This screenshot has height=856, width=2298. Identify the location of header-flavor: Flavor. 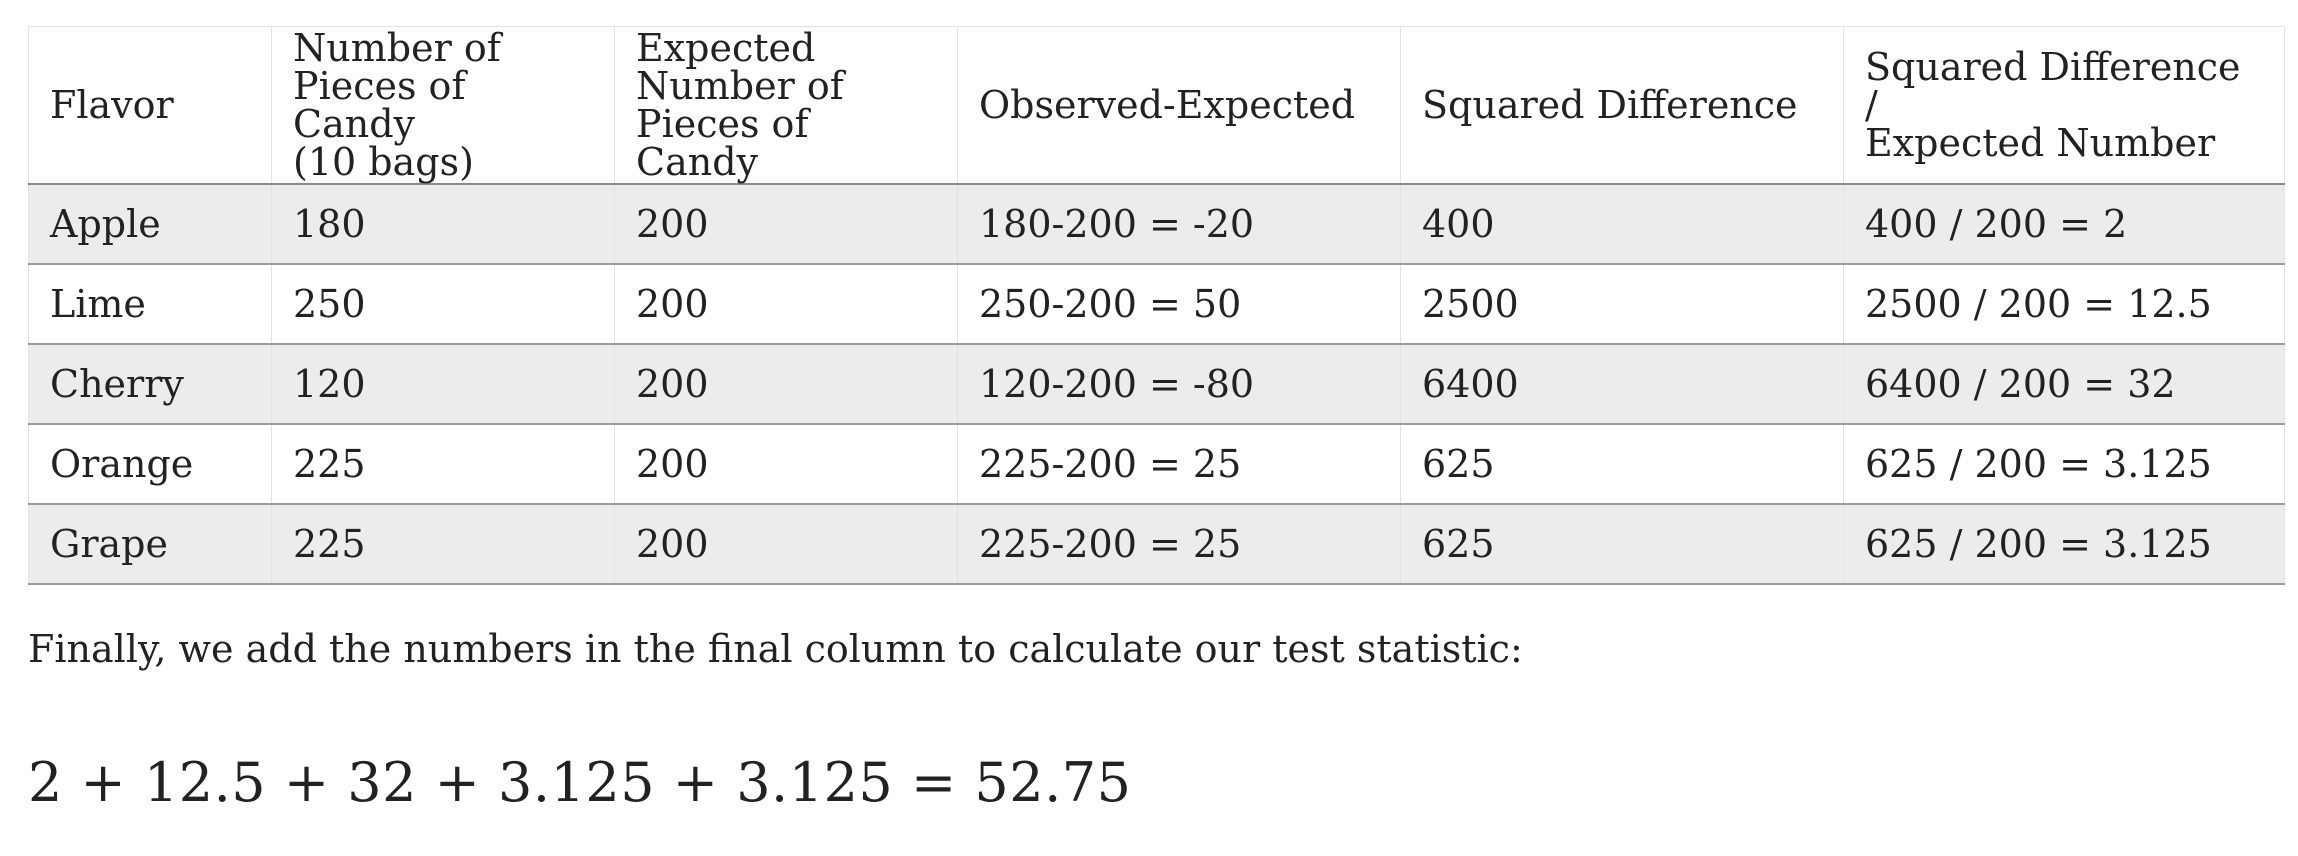
(150, 105).